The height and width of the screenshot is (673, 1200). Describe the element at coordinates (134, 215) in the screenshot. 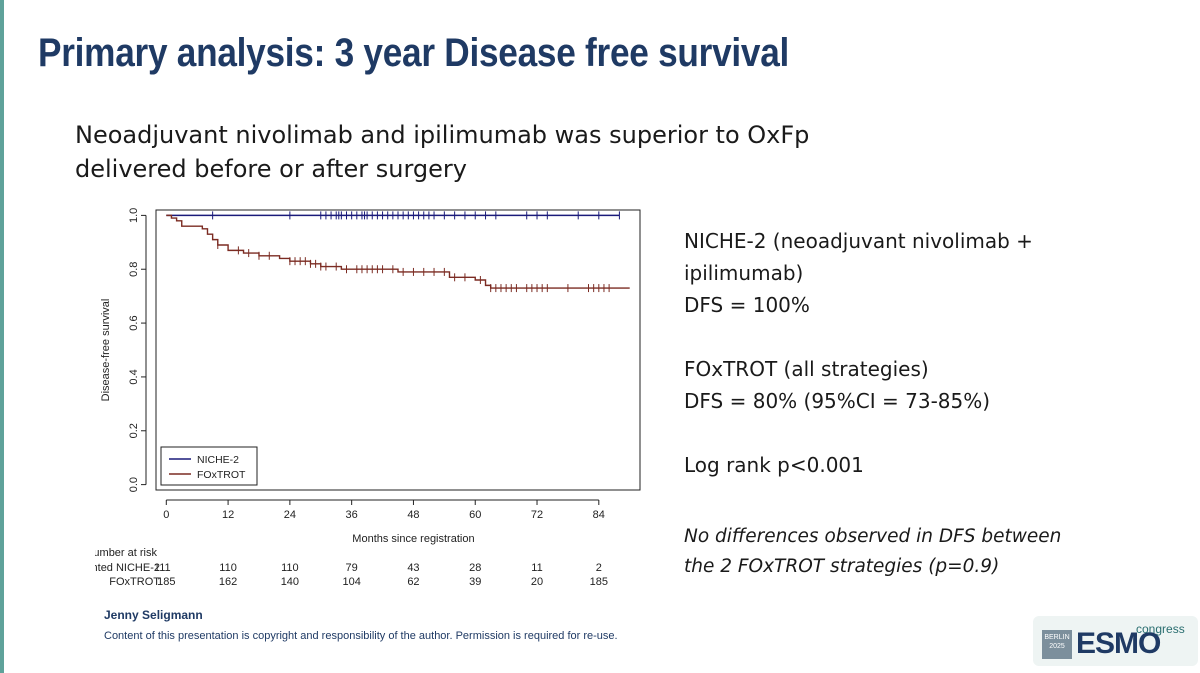

I see `y-tick-label: 1.0` at that location.